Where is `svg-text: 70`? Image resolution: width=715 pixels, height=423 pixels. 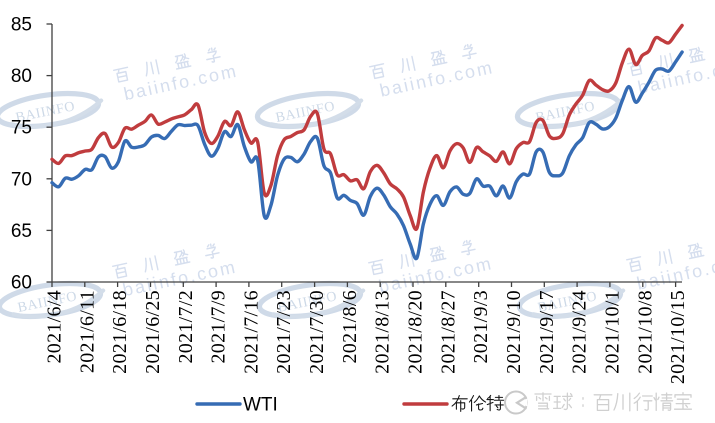 svg-text: 70 is located at coordinates (21, 179).